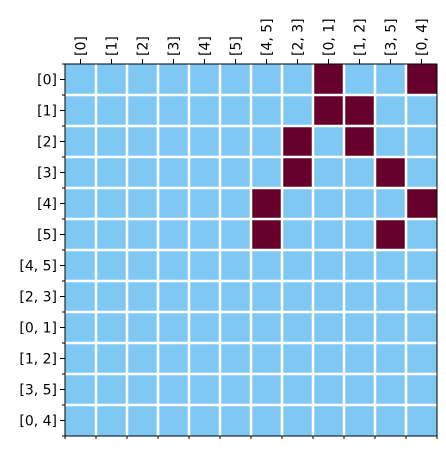 The image size is (446, 451). I want to click on x-tick-label: [4, 5], so click(268, 37).